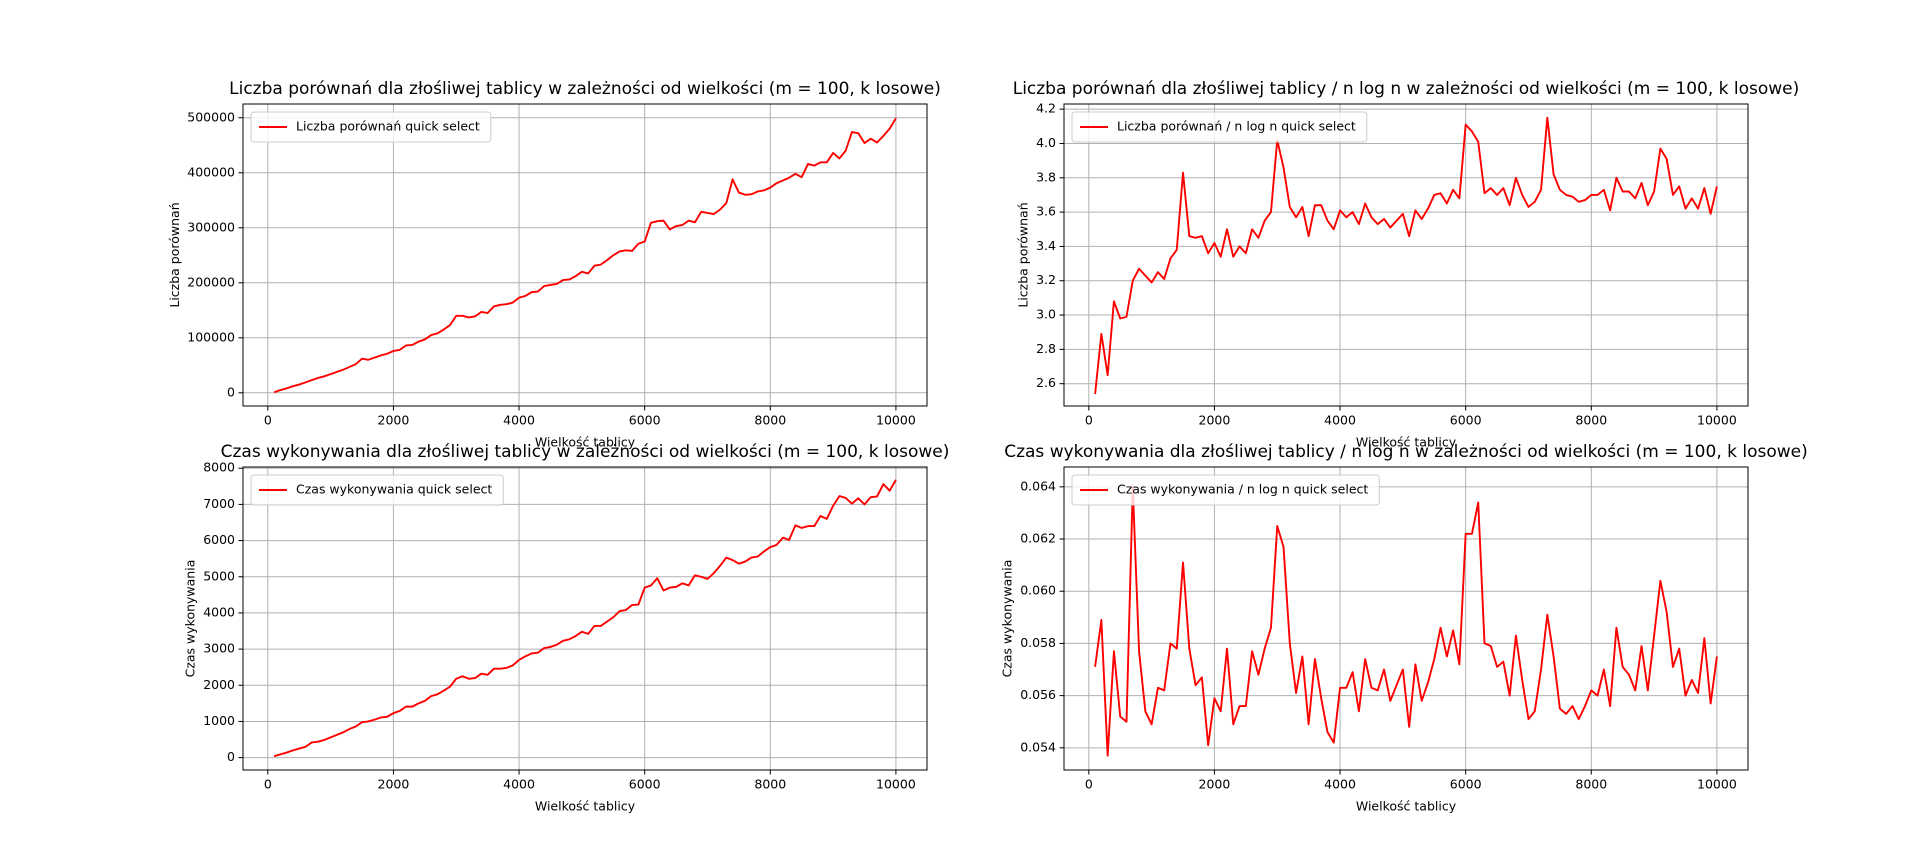 Image resolution: width=1920 pixels, height=856 pixels. I want to click on legend: Liczba porównań / n log n quick select, so click(1219, 127).